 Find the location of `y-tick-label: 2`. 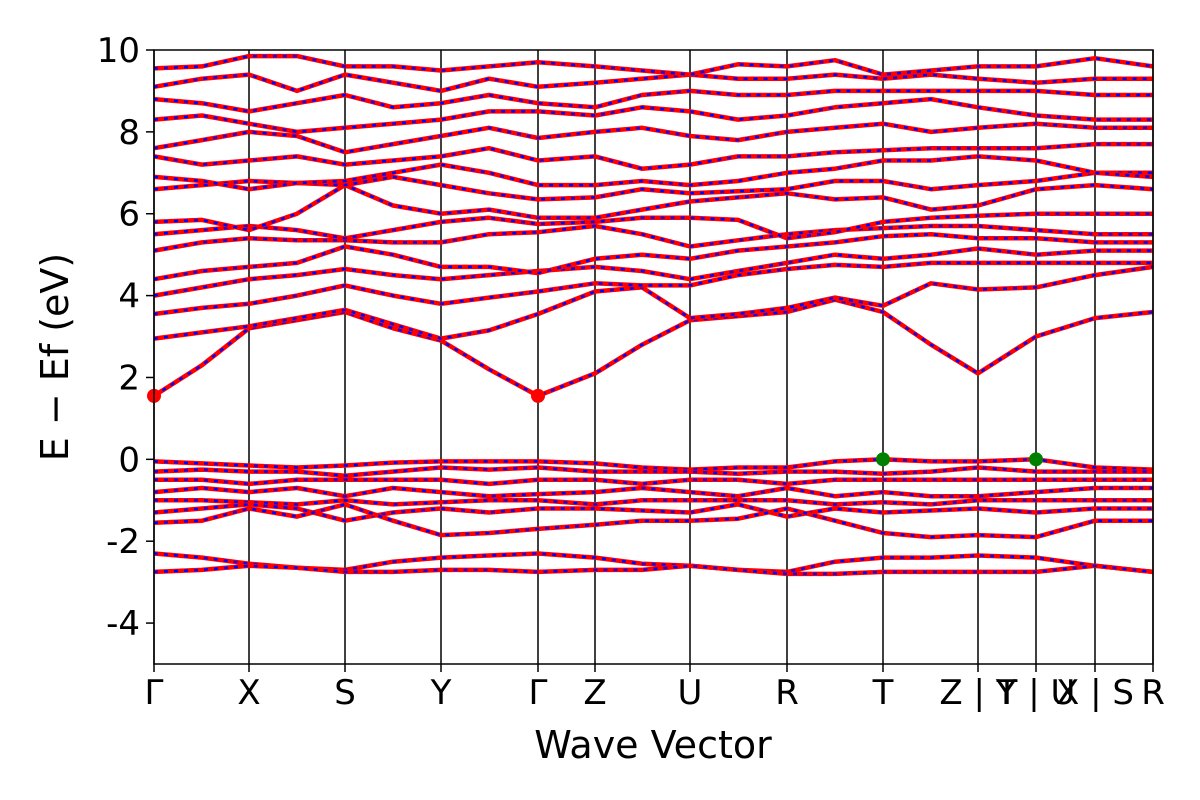

y-tick-label: 2 is located at coordinates (129, 378).